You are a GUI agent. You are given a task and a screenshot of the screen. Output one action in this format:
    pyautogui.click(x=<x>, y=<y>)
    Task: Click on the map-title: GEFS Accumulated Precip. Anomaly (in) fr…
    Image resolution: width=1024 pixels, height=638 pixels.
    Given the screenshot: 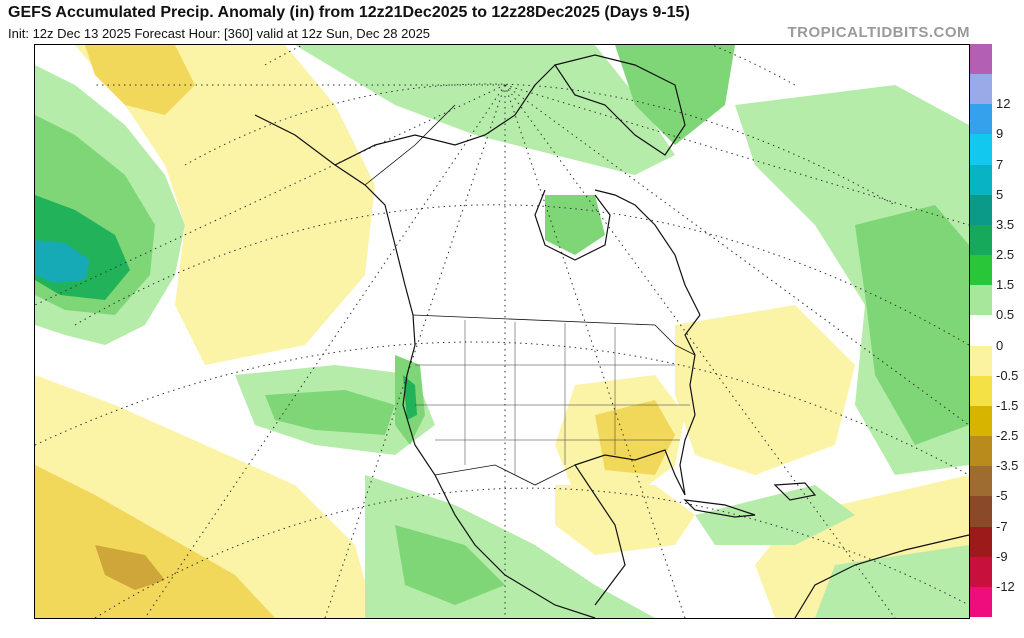 What is the action you would take?
    pyautogui.click(x=349, y=12)
    